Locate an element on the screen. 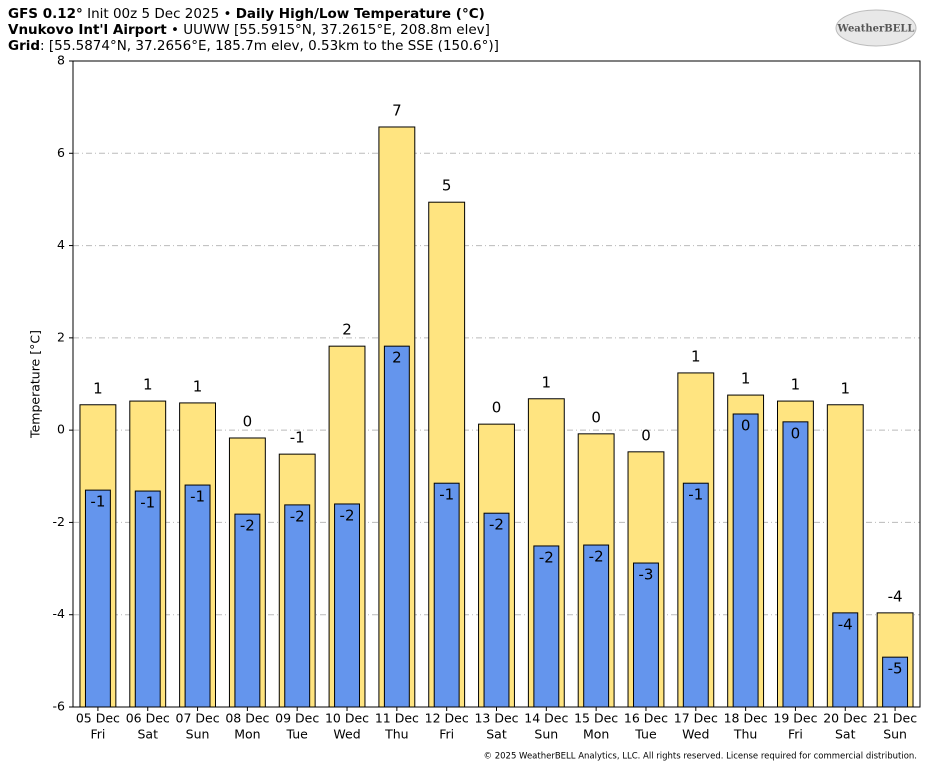  logo-mark is located at coordinates (876, 28).